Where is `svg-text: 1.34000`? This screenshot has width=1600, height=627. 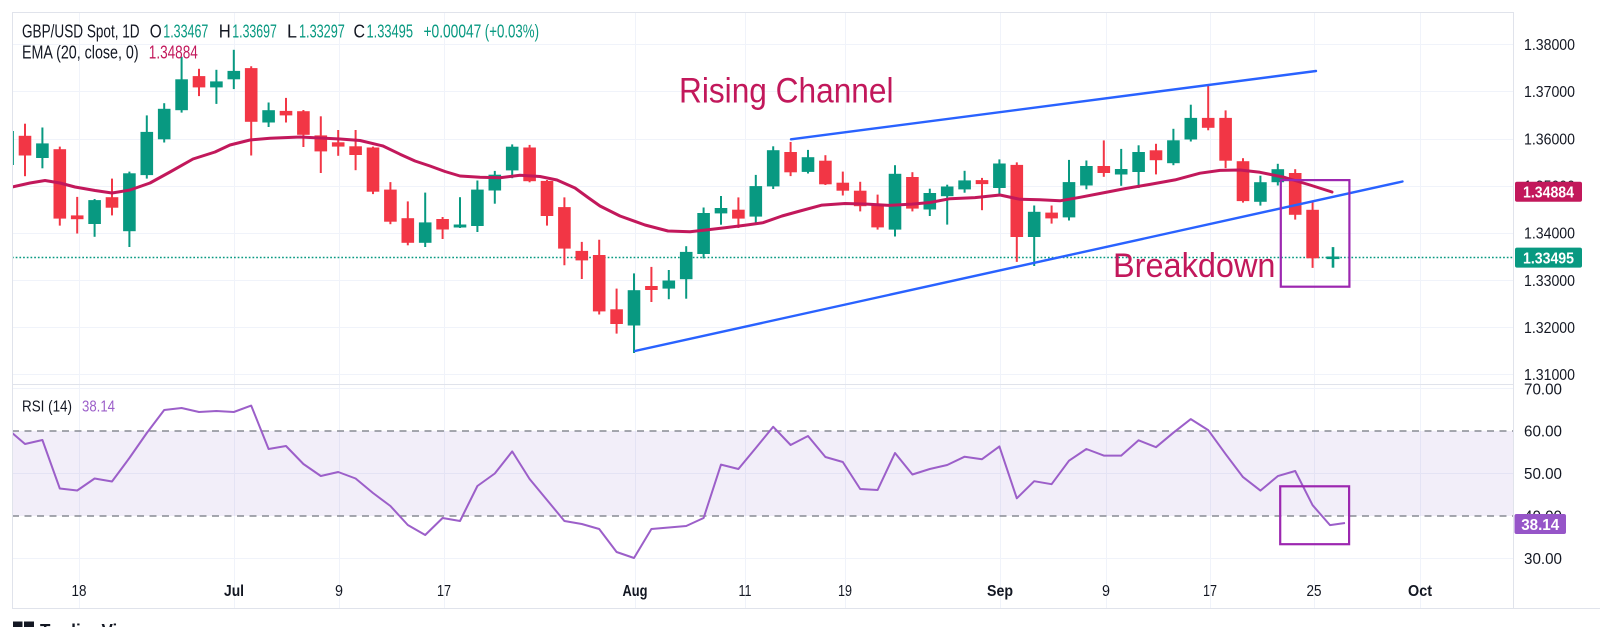
svg-text: 1.34000 is located at coordinates (1549, 234).